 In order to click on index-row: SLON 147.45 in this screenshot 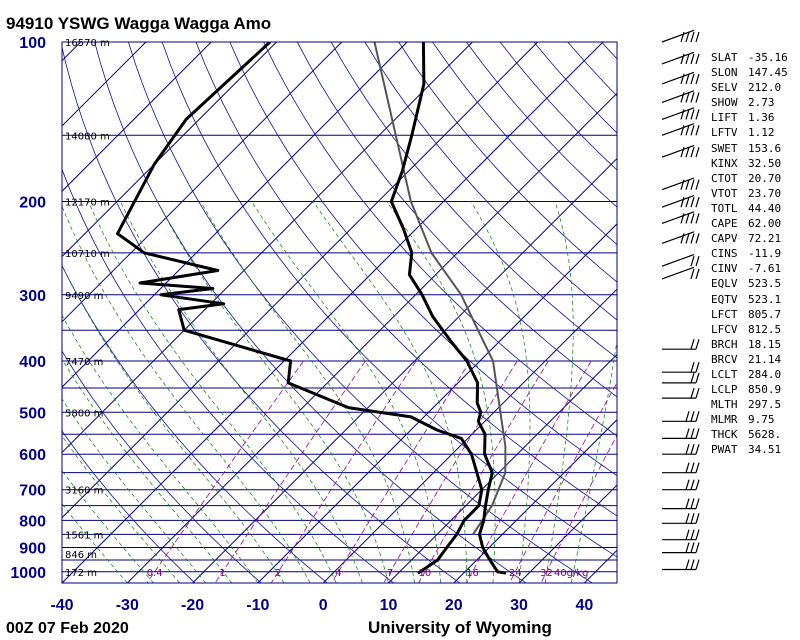, I will do `click(753, 72)`.